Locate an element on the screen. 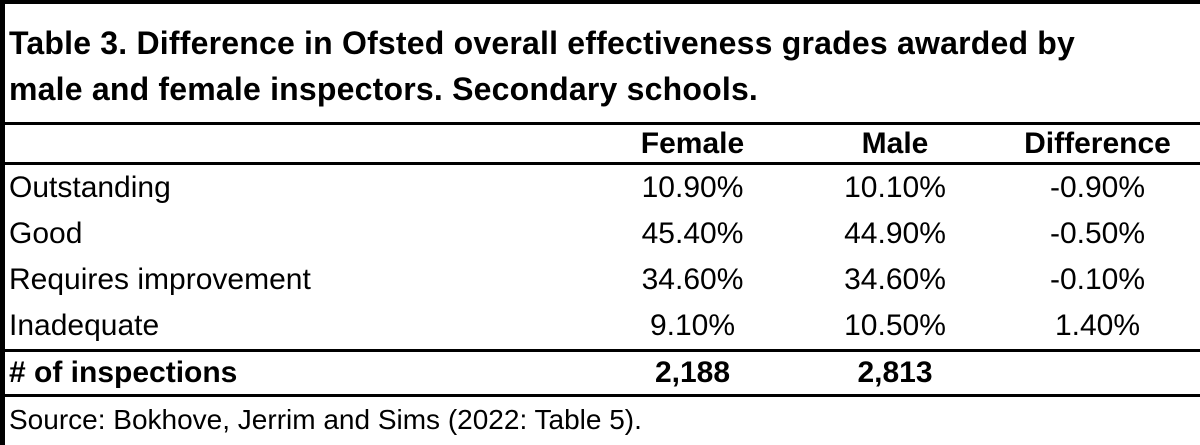  difference-value-cell: 1.40% is located at coordinates (1097, 325).